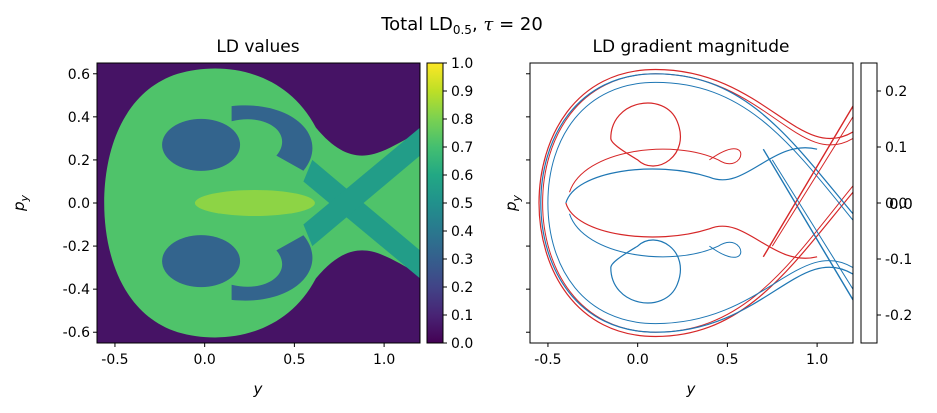 Image resolution: width=937 pixels, height=413 pixels. I want to click on heatmap-escape-channel-lower, so click(361, 219).